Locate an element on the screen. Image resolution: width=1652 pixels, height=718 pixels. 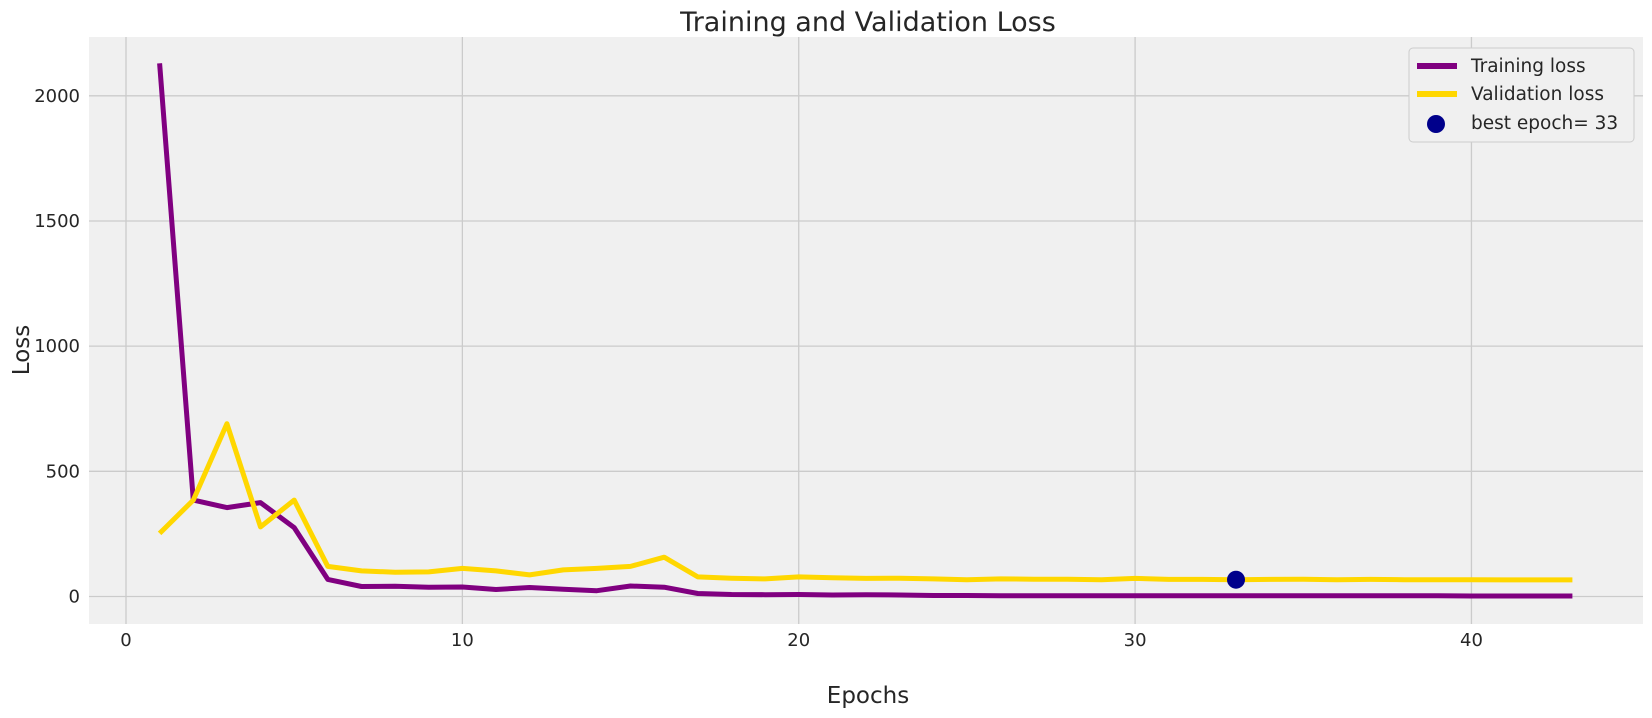
y-tick-label: 2000 is located at coordinates (57, 96).